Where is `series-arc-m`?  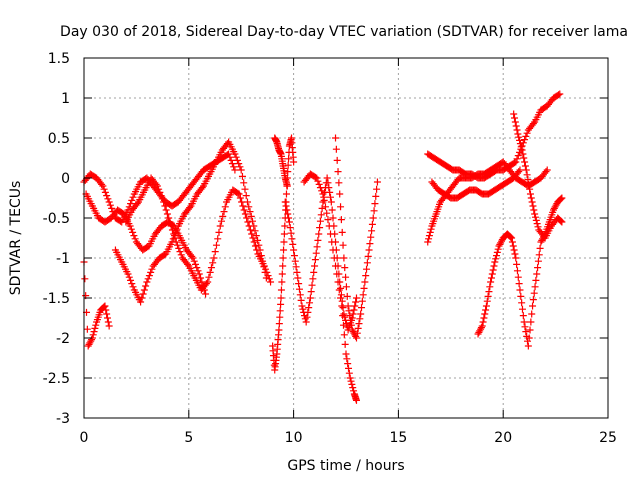
series-arc-m is located at coordinates (476, 184).